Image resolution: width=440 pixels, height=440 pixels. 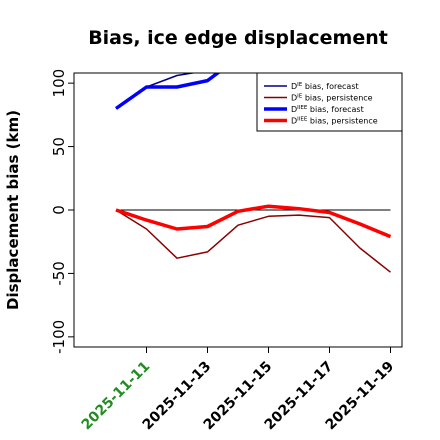 What do you see at coordinates (59, 83) in the screenshot?
I see `y-tick-label: 100` at bounding box center [59, 83].